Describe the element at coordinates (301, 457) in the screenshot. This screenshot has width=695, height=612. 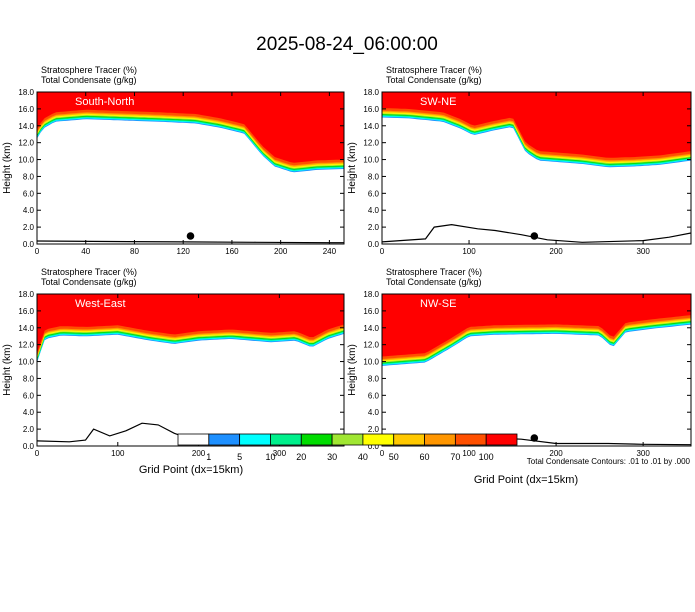
I see `colorbar-label: 20` at that location.